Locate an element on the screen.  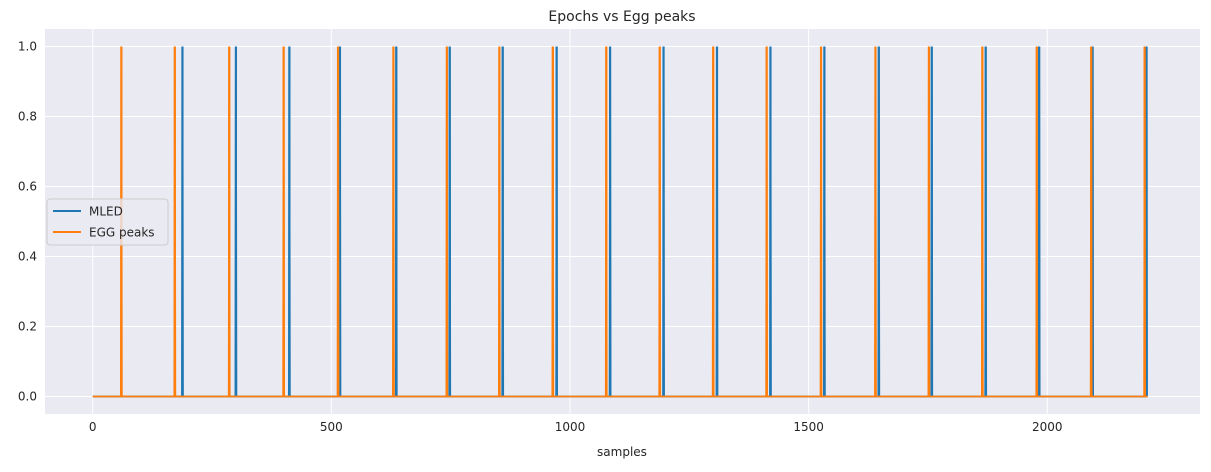
x-tick-label: 0 is located at coordinates (93, 427).